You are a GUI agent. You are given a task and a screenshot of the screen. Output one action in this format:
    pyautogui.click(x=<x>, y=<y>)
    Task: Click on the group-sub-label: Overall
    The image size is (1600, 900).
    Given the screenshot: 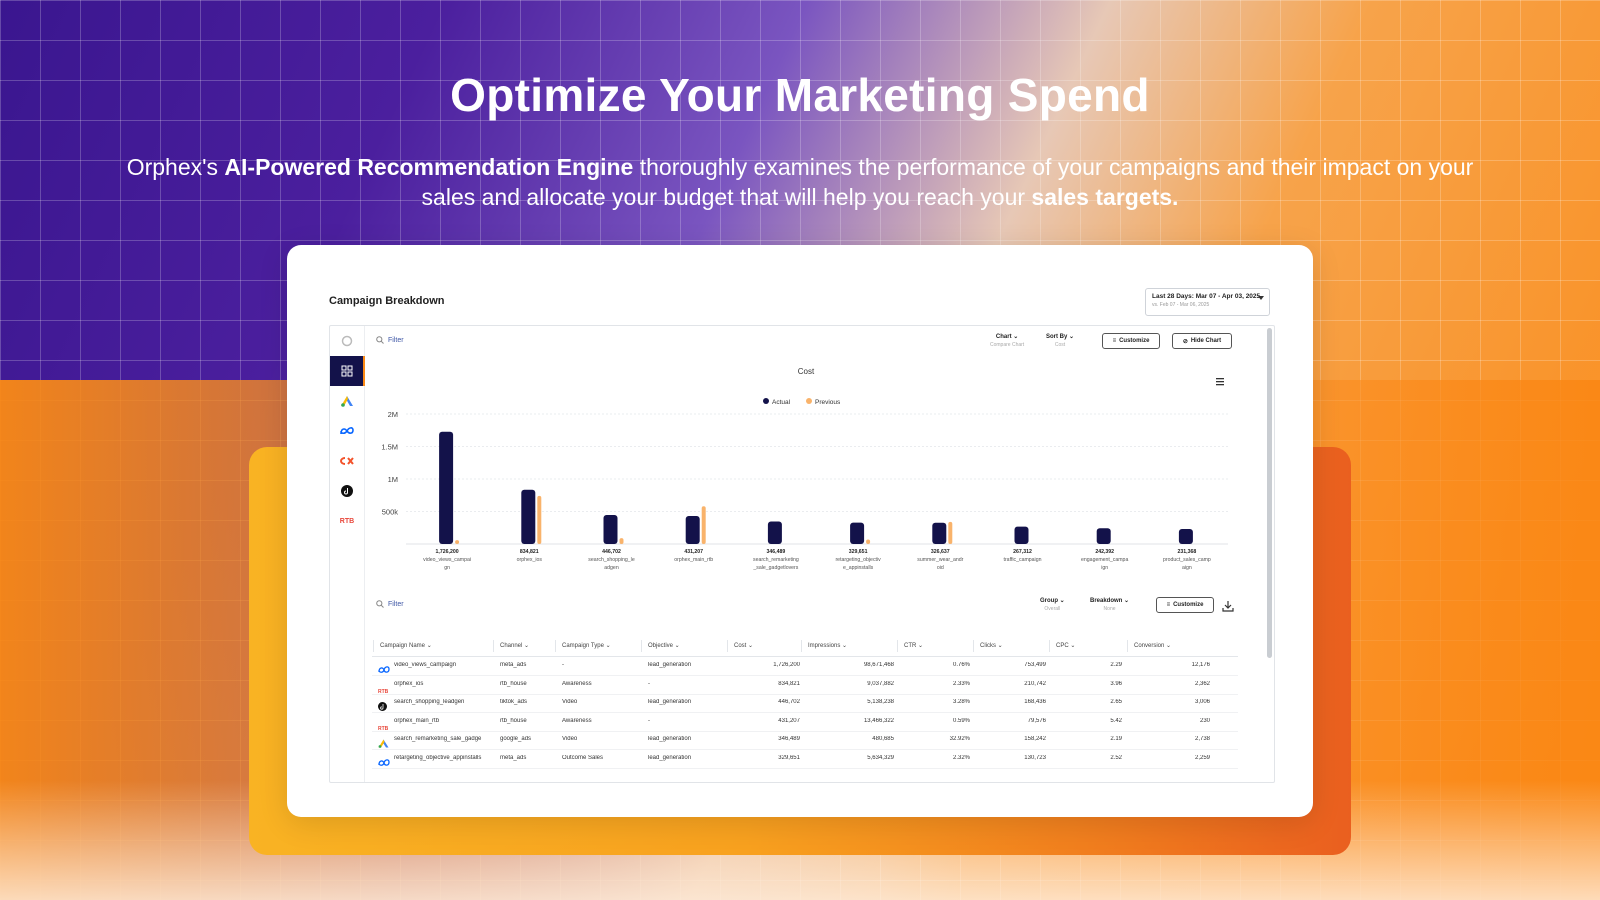 What is the action you would take?
    pyautogui.click(x=1052, y=609)
    